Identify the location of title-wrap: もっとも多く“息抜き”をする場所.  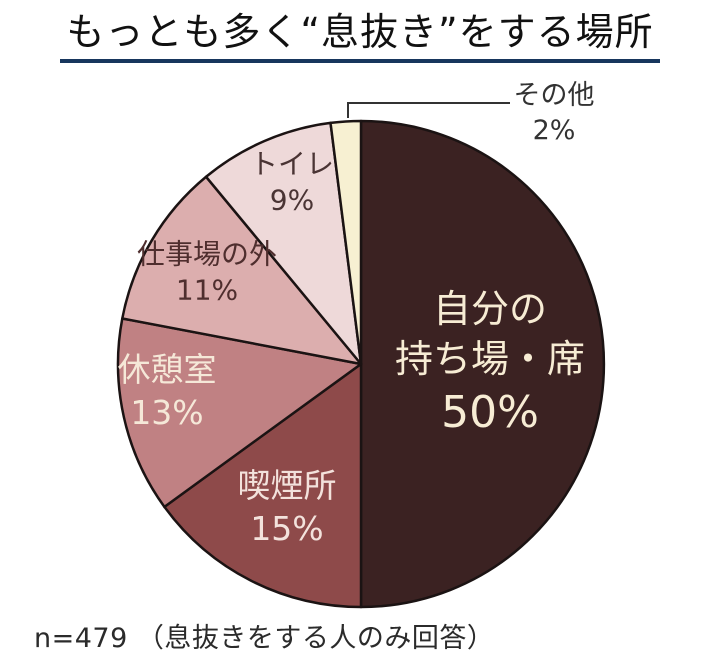
(360, 37).